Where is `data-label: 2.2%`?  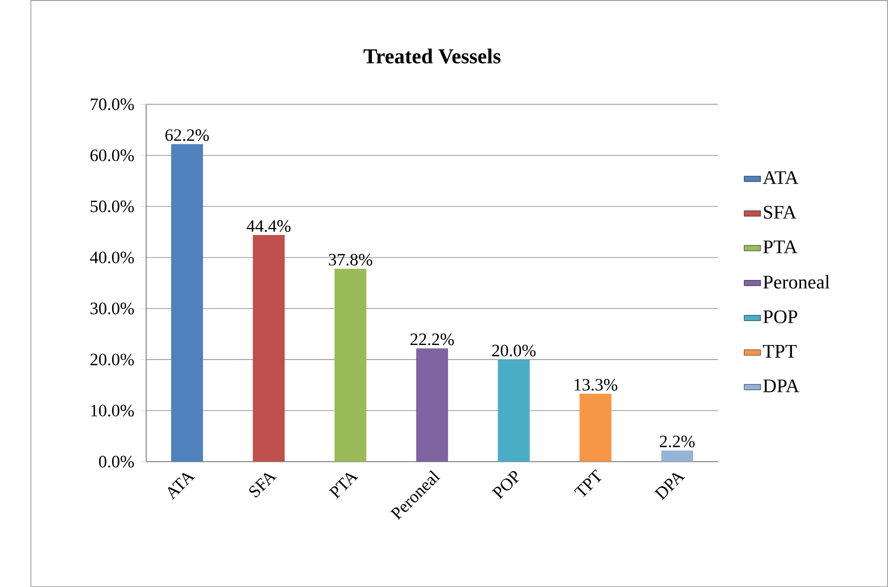 data-label: 2.2% is located at coordinates (677, 441).